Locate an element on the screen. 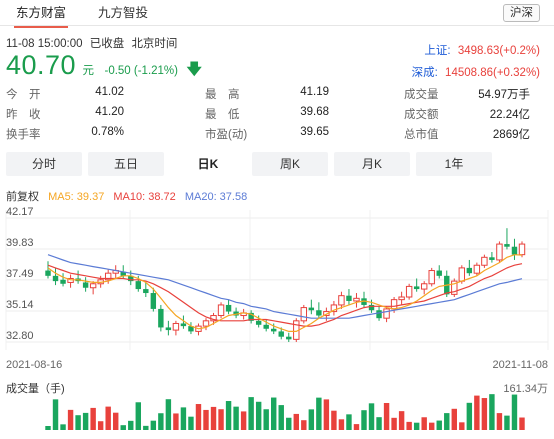 The image size is (554, 439). period-five-day-button: 五日 is located at coordinates (126, 164).